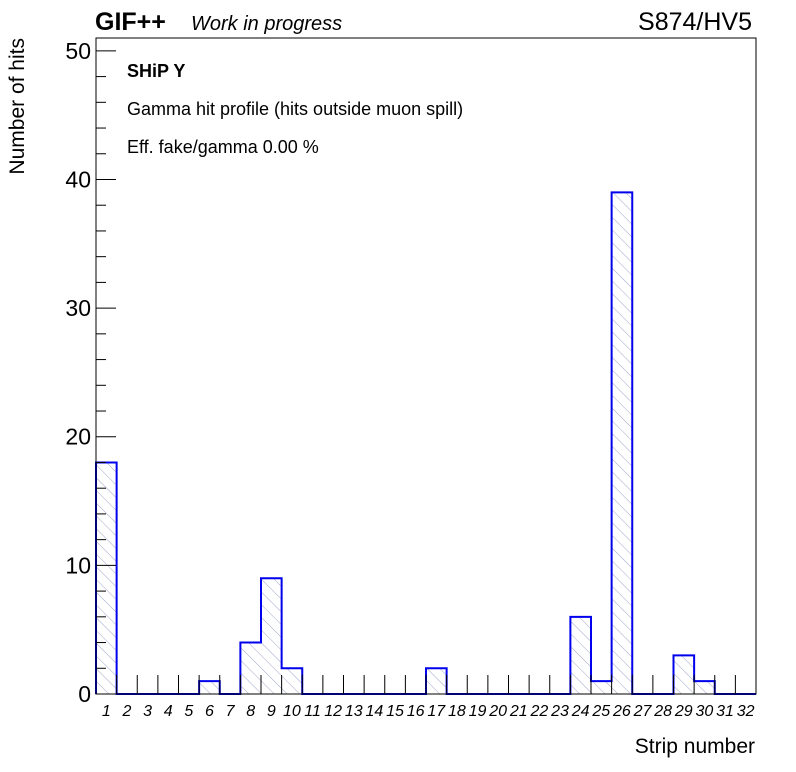 Image resolution: width=796 pixels, height=772 pixels. Describe the element at coordinates (156, 71) in the screenshot. I see `detector-label: SHiP Y` at that location.